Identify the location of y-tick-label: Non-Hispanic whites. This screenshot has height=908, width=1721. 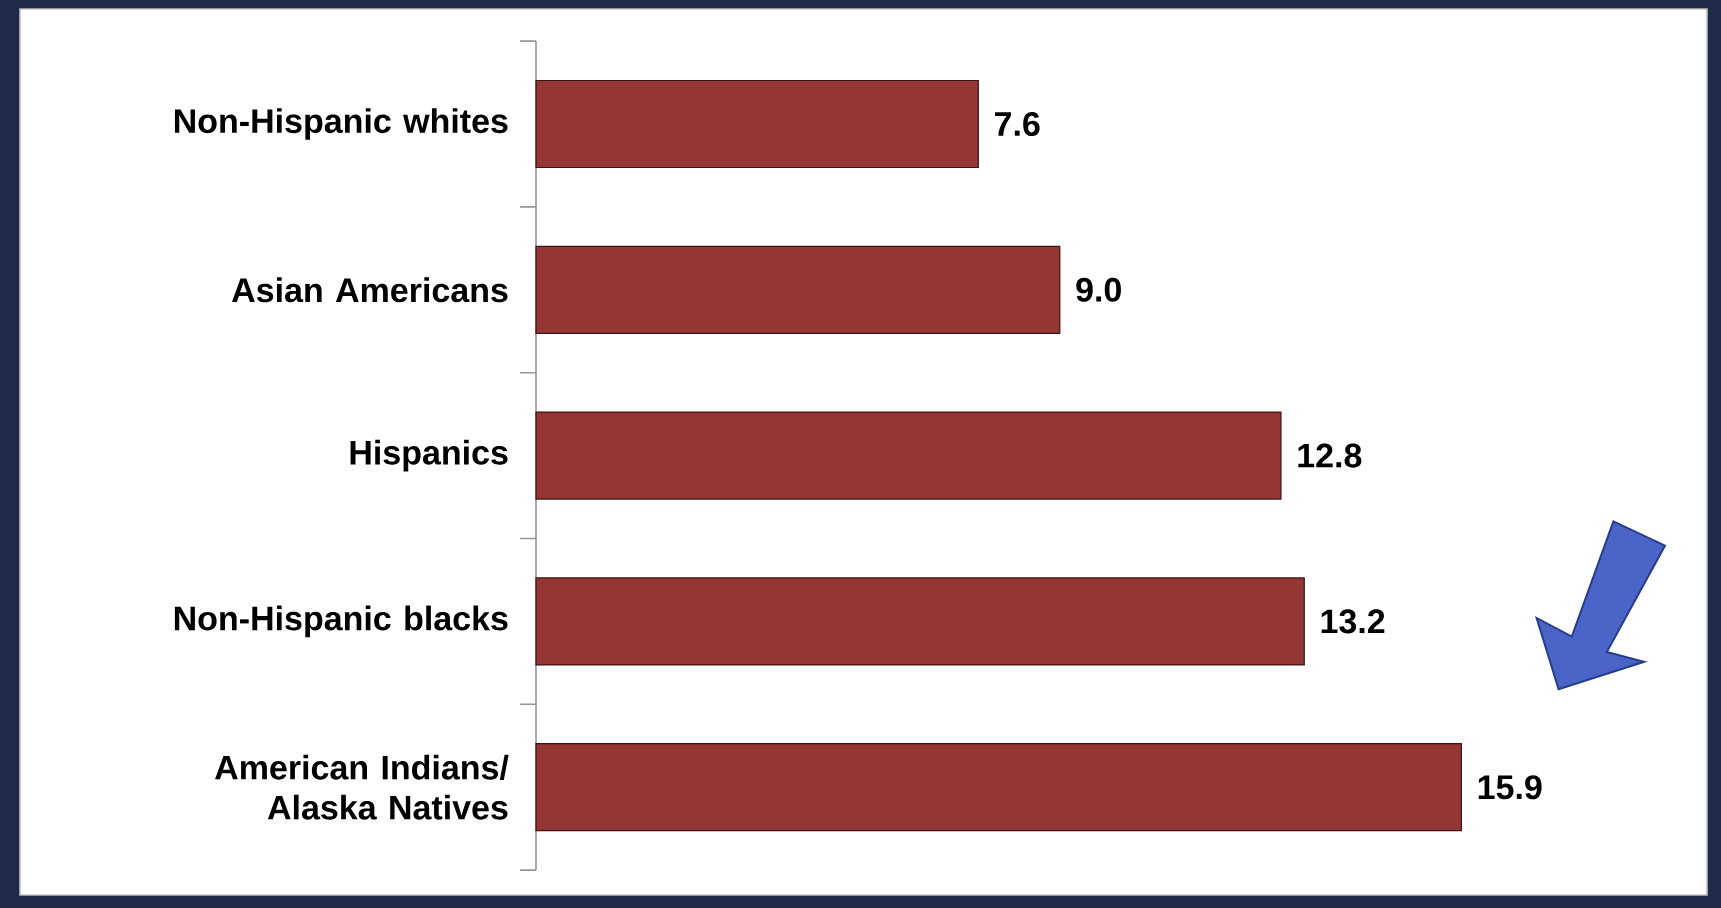
(341, 124).